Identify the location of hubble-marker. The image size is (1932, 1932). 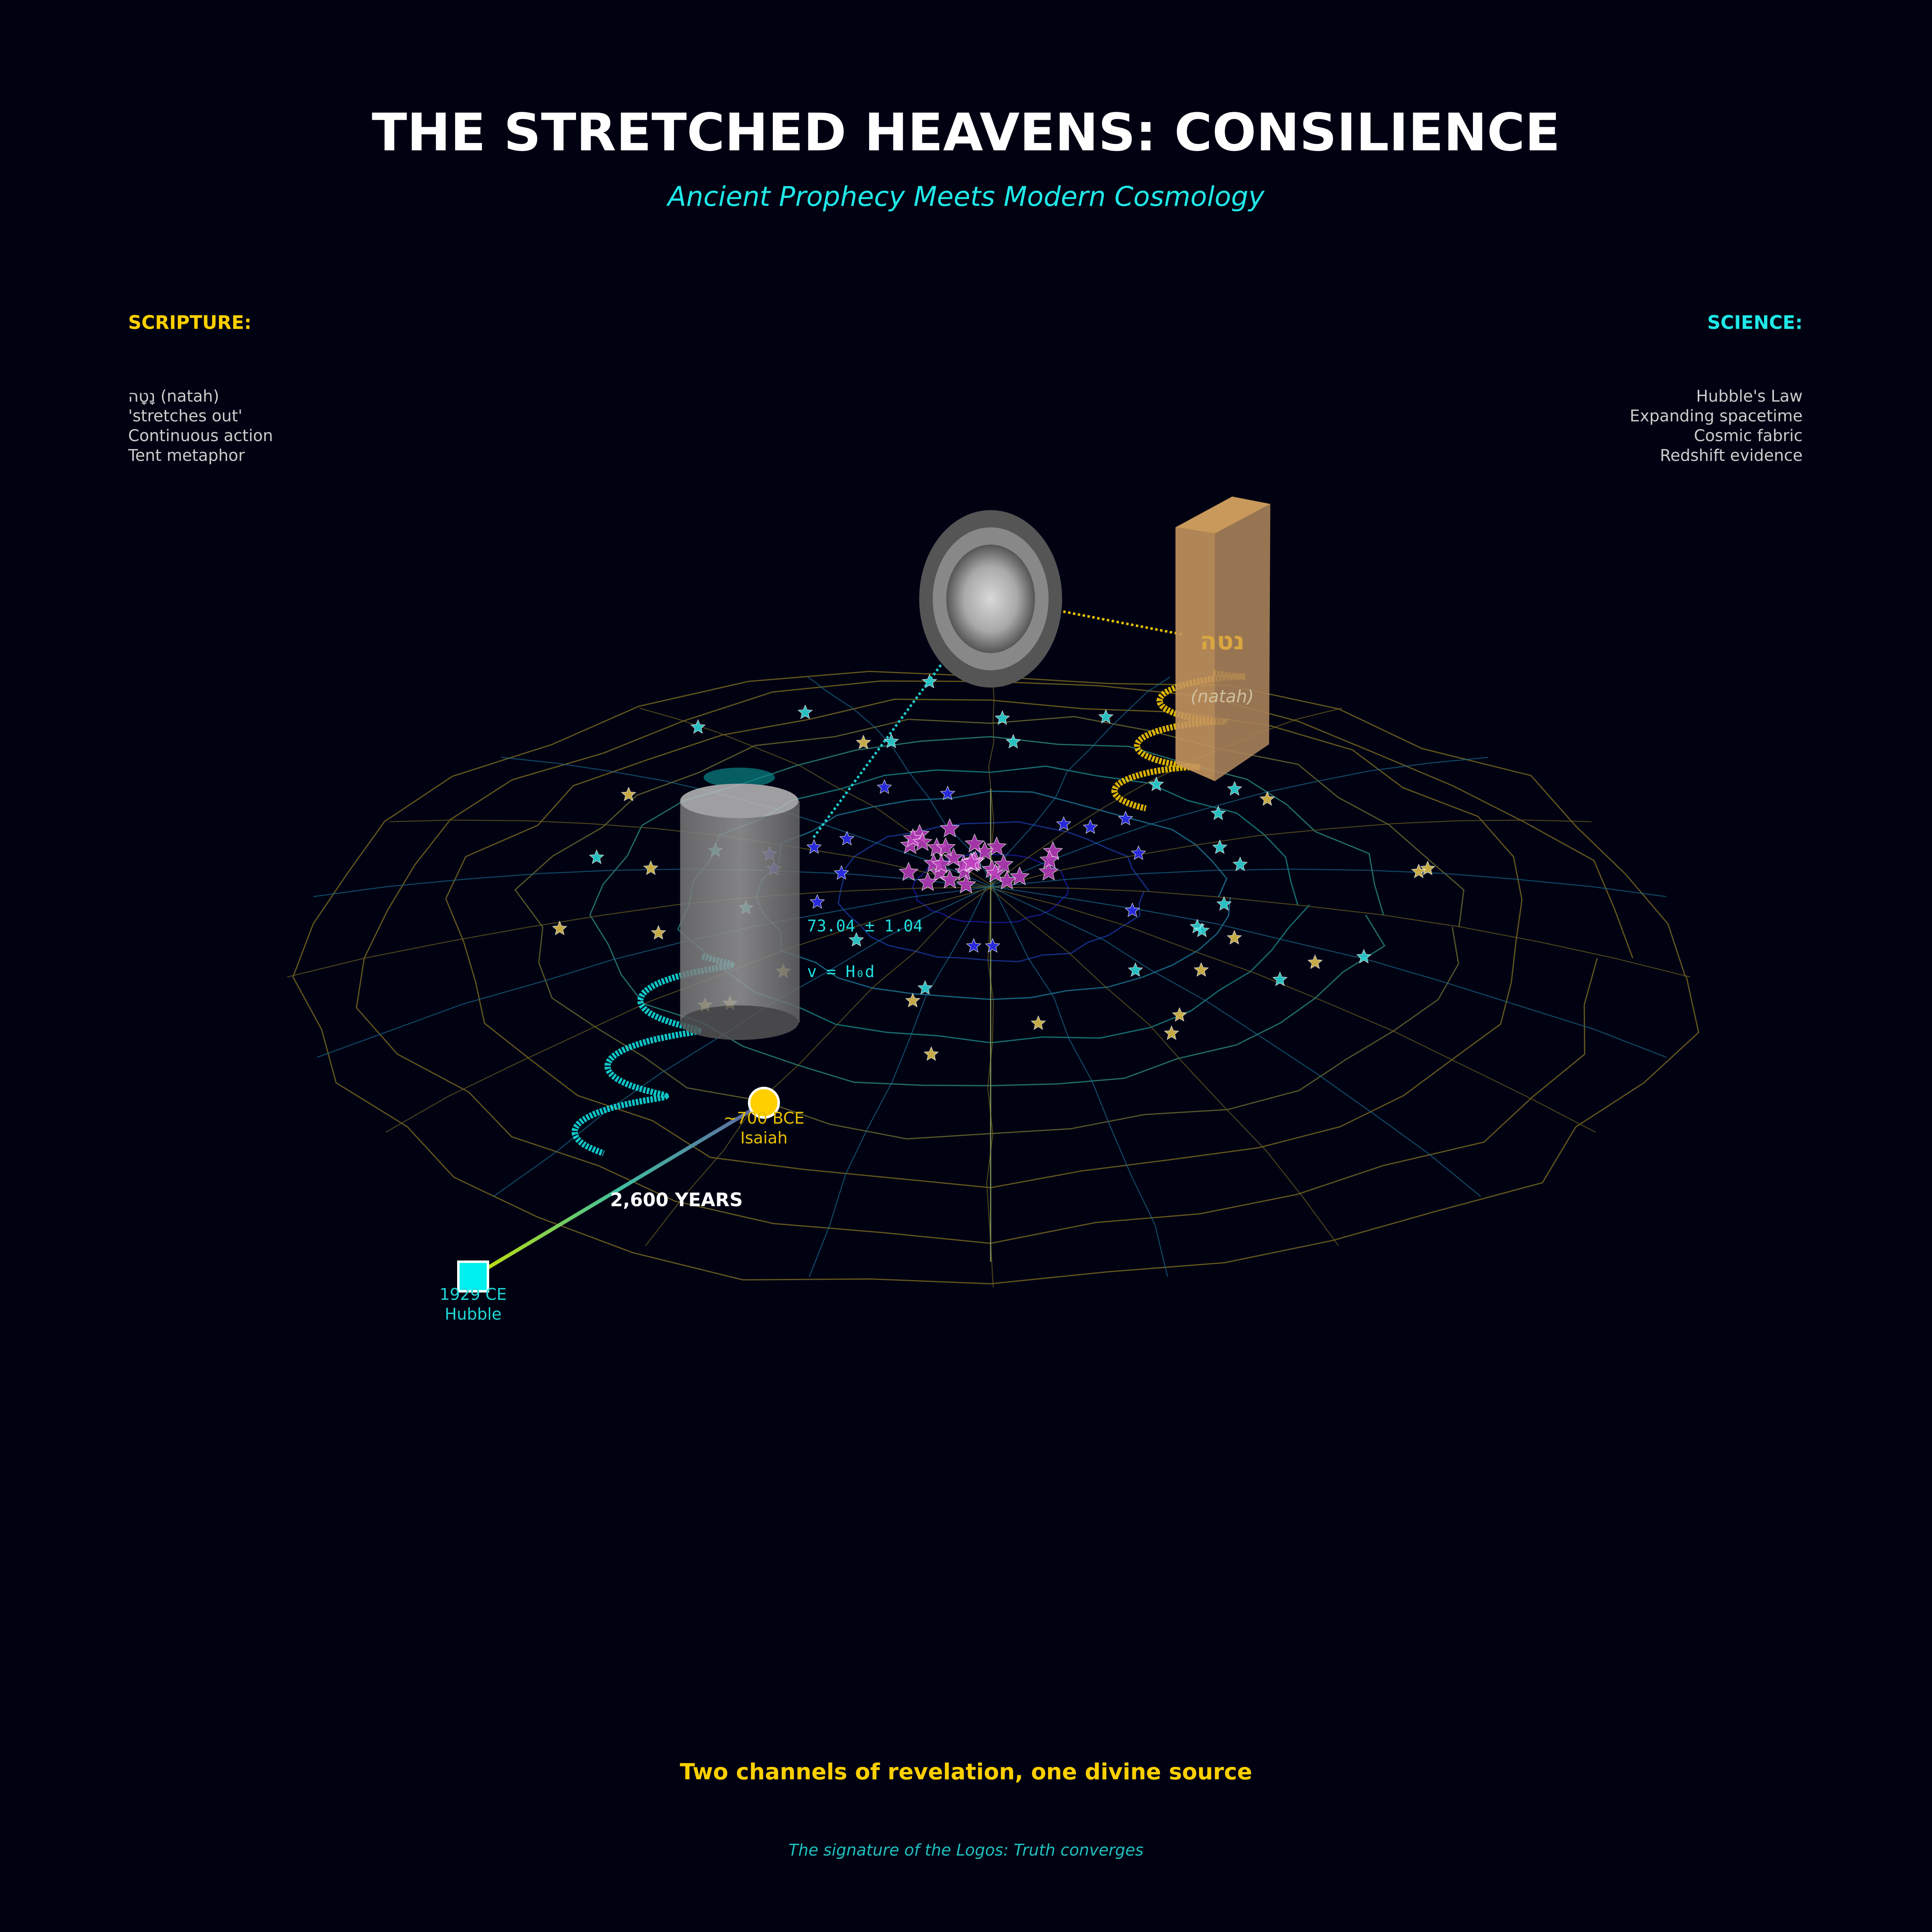
(473, 1276).